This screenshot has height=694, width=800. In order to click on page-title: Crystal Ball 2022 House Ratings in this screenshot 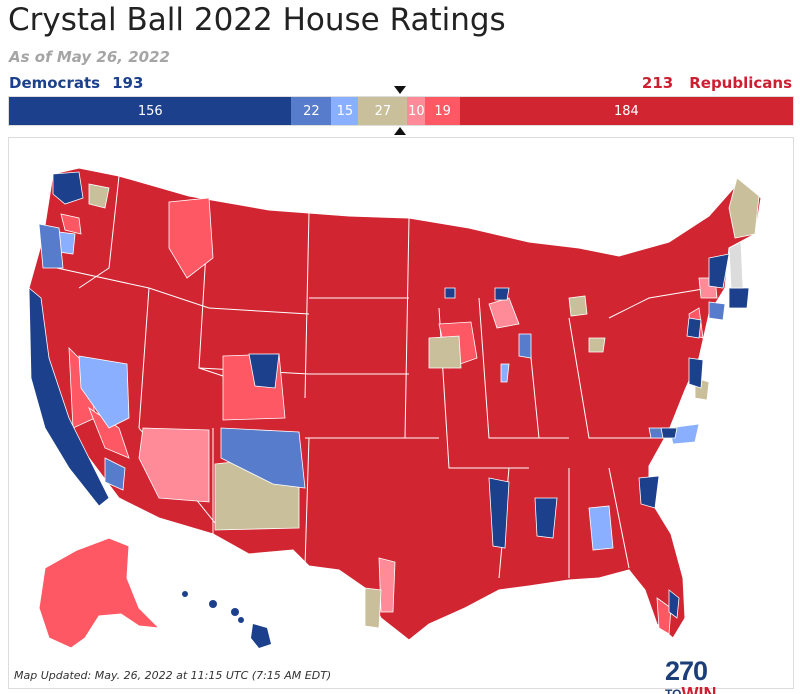, I will do `click(257, 20)`.